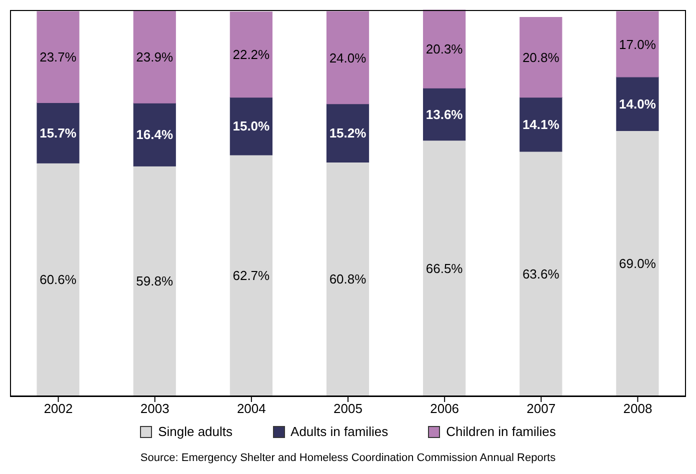 The width and height of the screenshot is (696, 474). I want to click on data-label: 15.0%, so click(251, 126).